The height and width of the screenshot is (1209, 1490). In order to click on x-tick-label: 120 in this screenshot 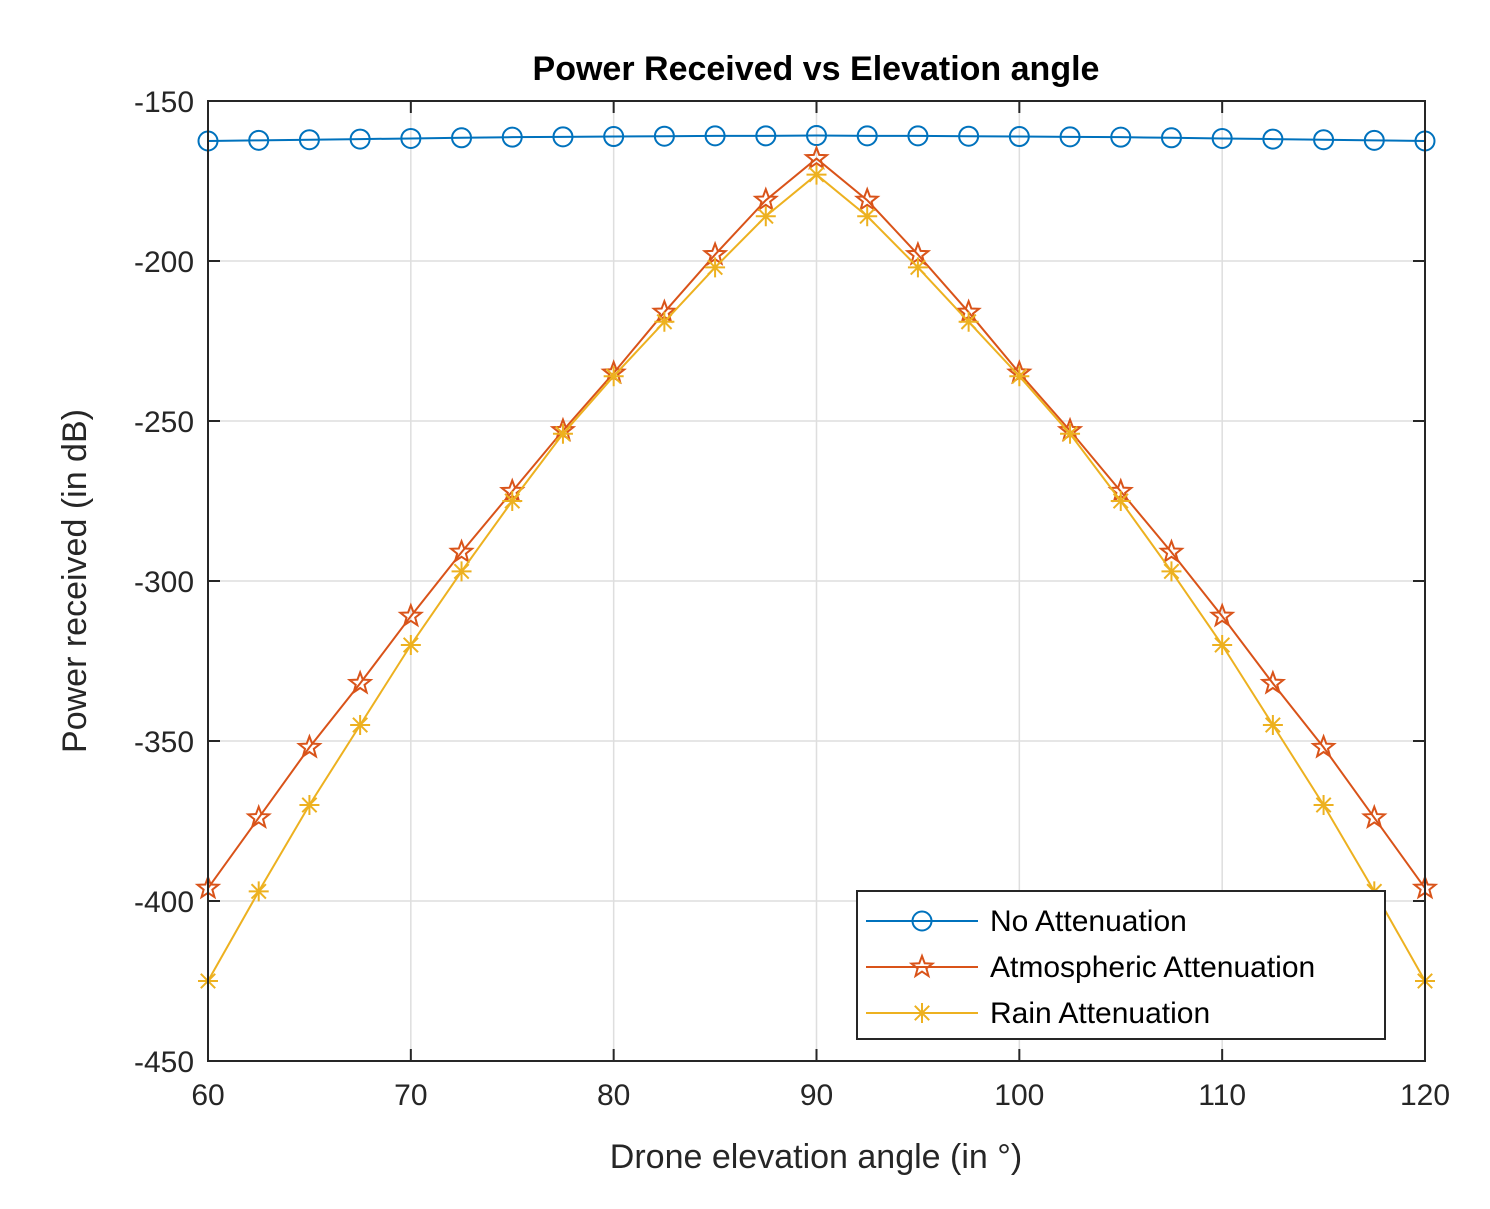, I will do `click(1425, 1095)`.